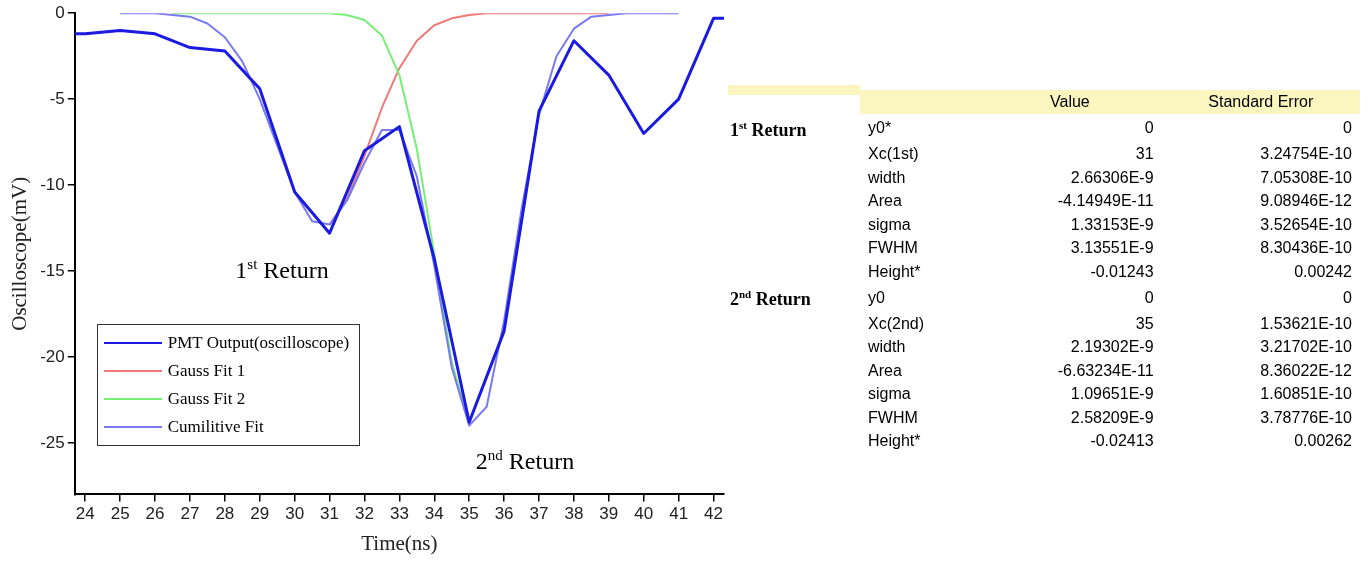 The height and width of the screenshot is (565, 1369). I want to click on x-tick-label: 41, so click(679, 514).